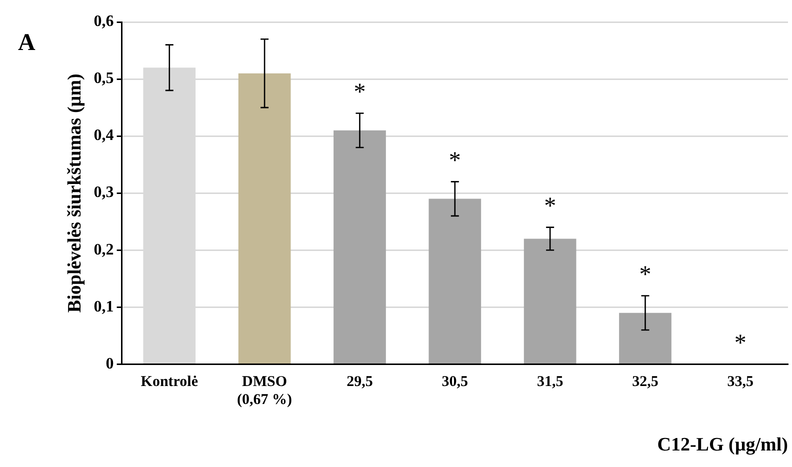  Describe the element at coordinates (550, 382) in the screenshot. I see `x-tick-label: 31,5` at that location.